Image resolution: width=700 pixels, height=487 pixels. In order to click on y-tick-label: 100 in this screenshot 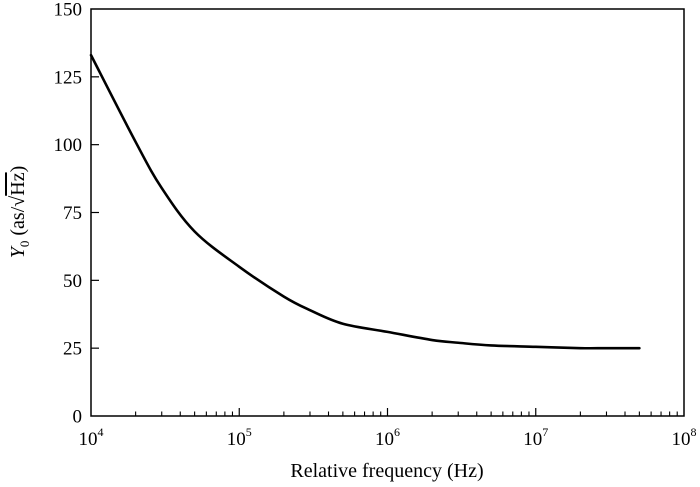, I will do `click(68, 145)`.